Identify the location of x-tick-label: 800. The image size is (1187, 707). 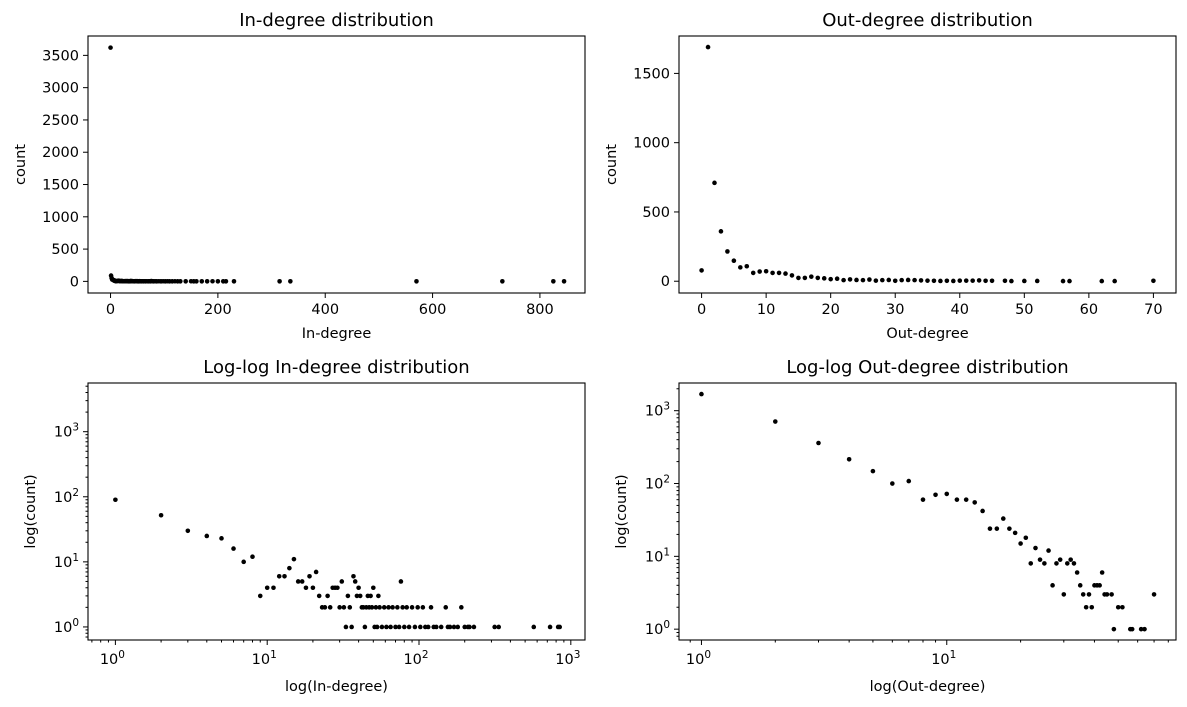
(540, 310).